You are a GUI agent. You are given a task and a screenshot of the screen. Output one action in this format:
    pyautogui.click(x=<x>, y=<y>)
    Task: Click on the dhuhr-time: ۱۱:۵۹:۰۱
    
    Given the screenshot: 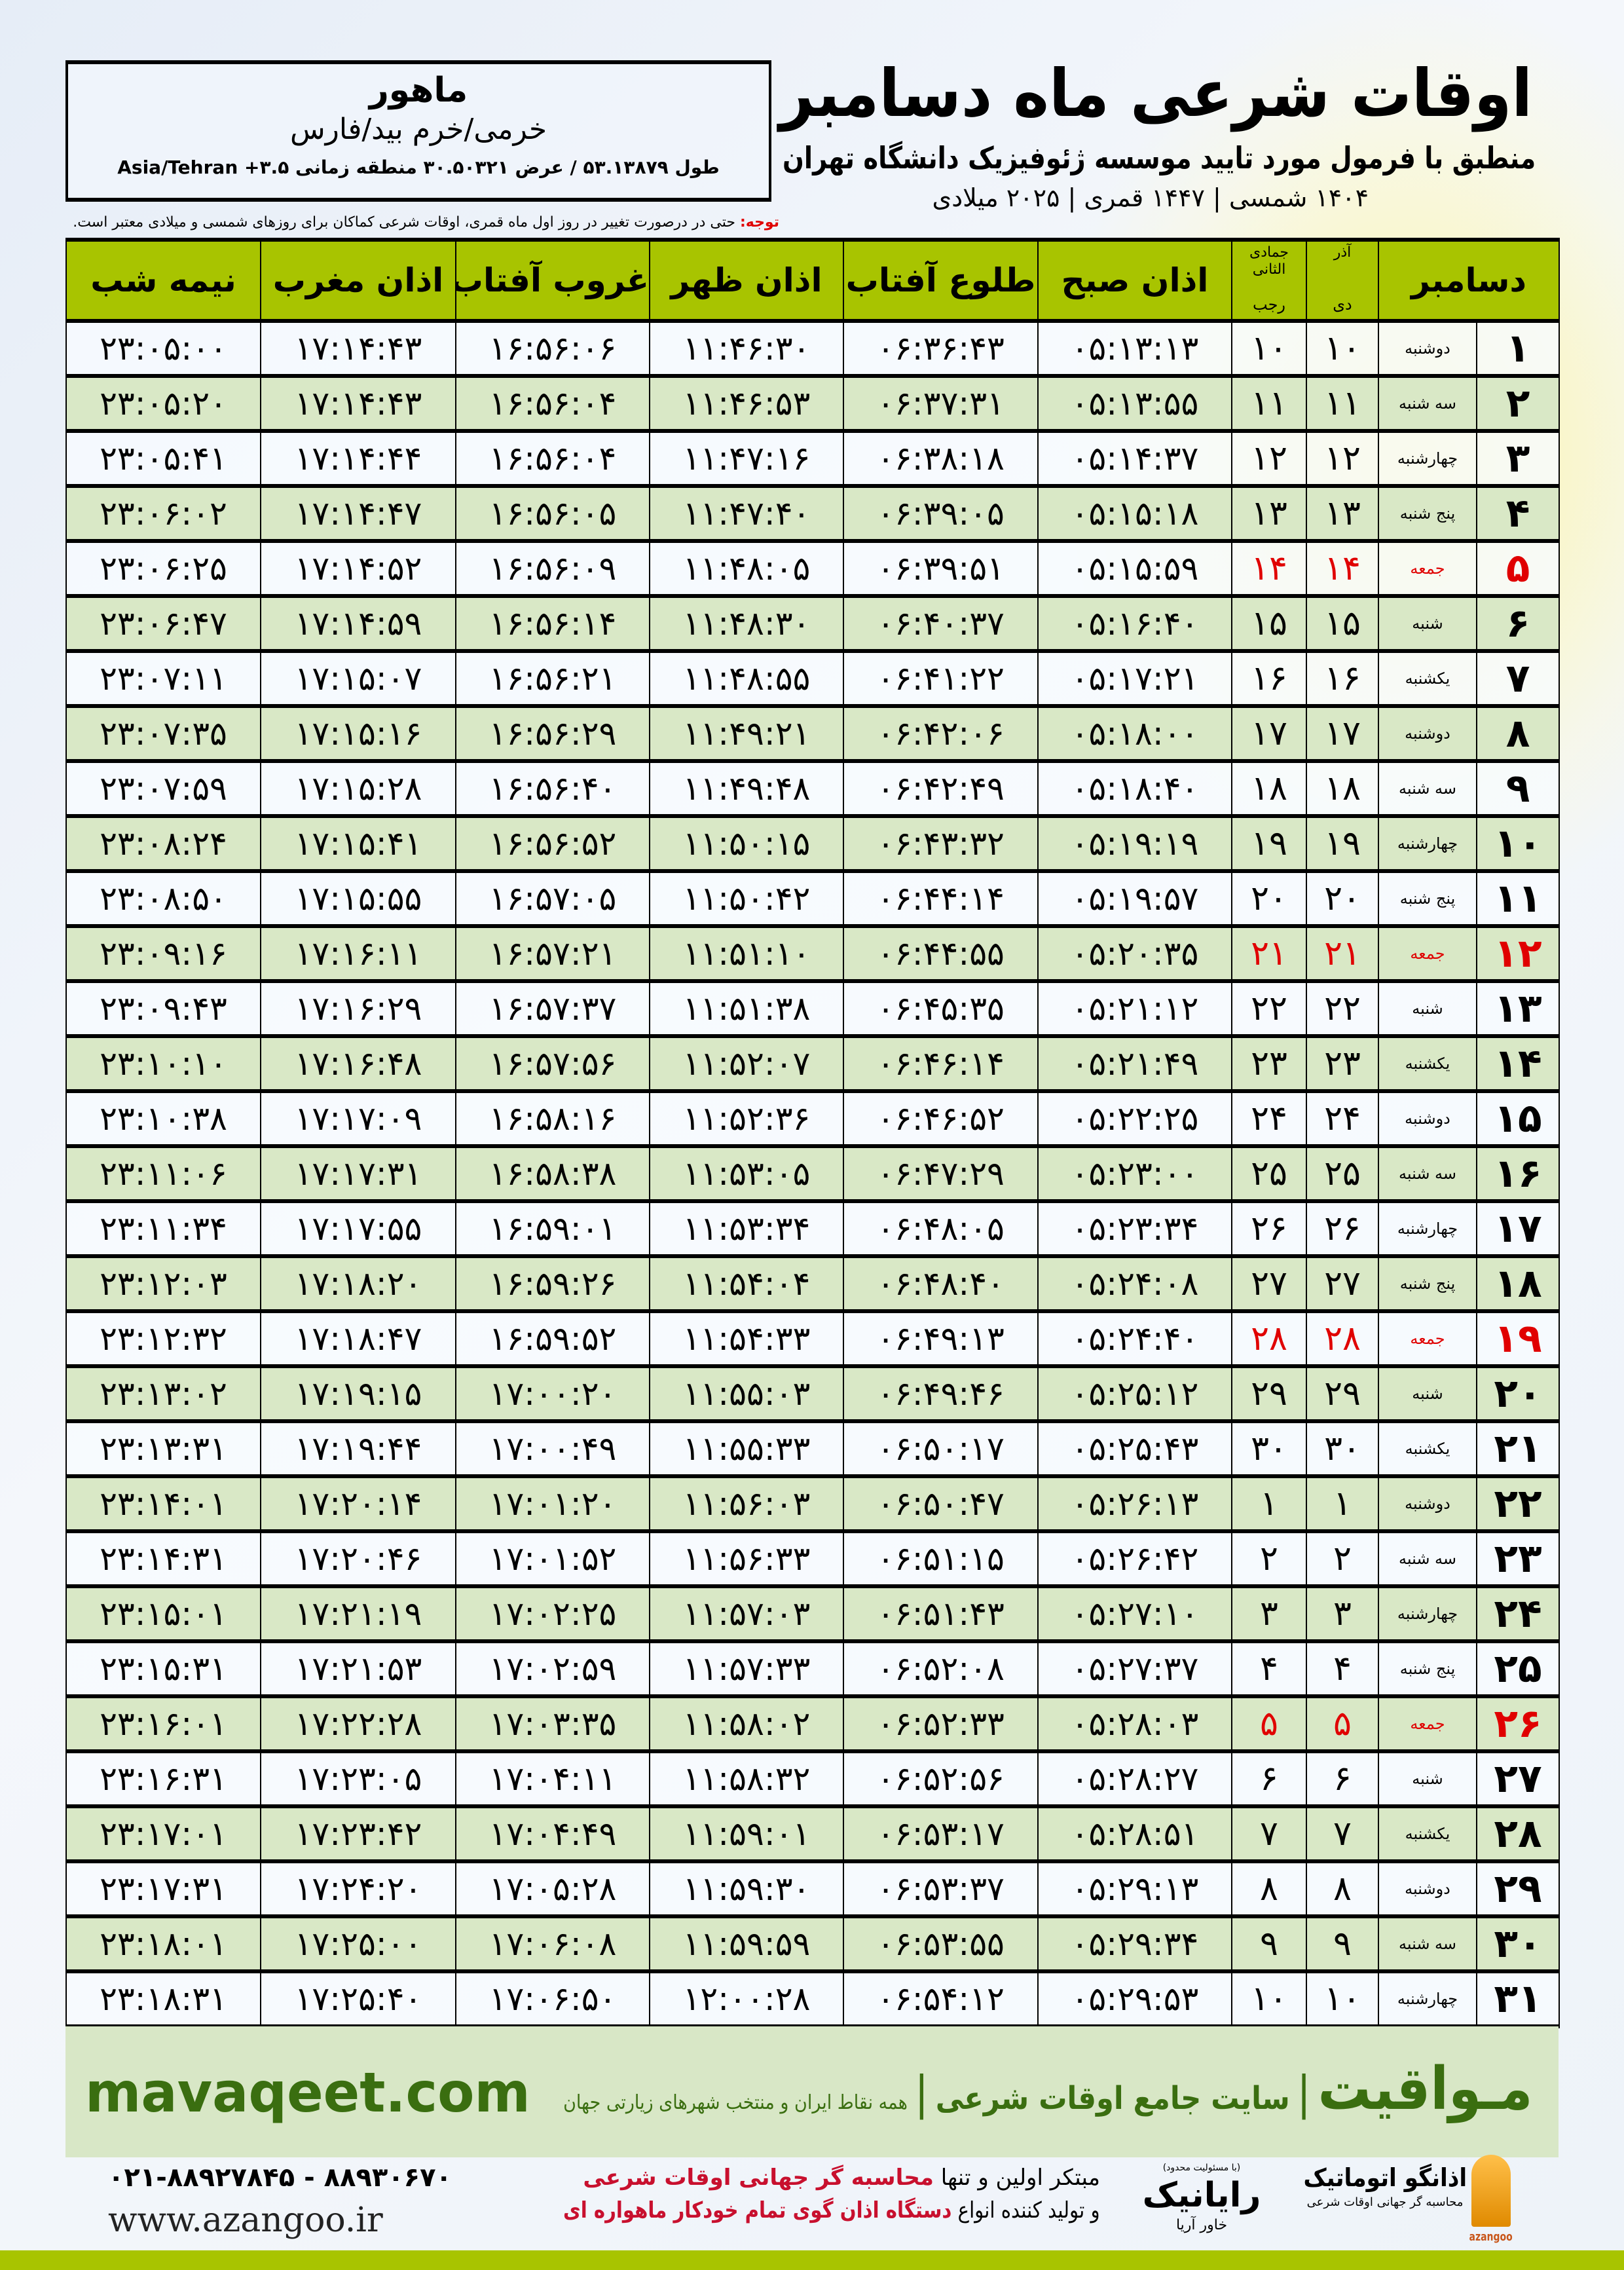 What is the action you would take?
    pyautogui.click(x=746, y=1834)
    